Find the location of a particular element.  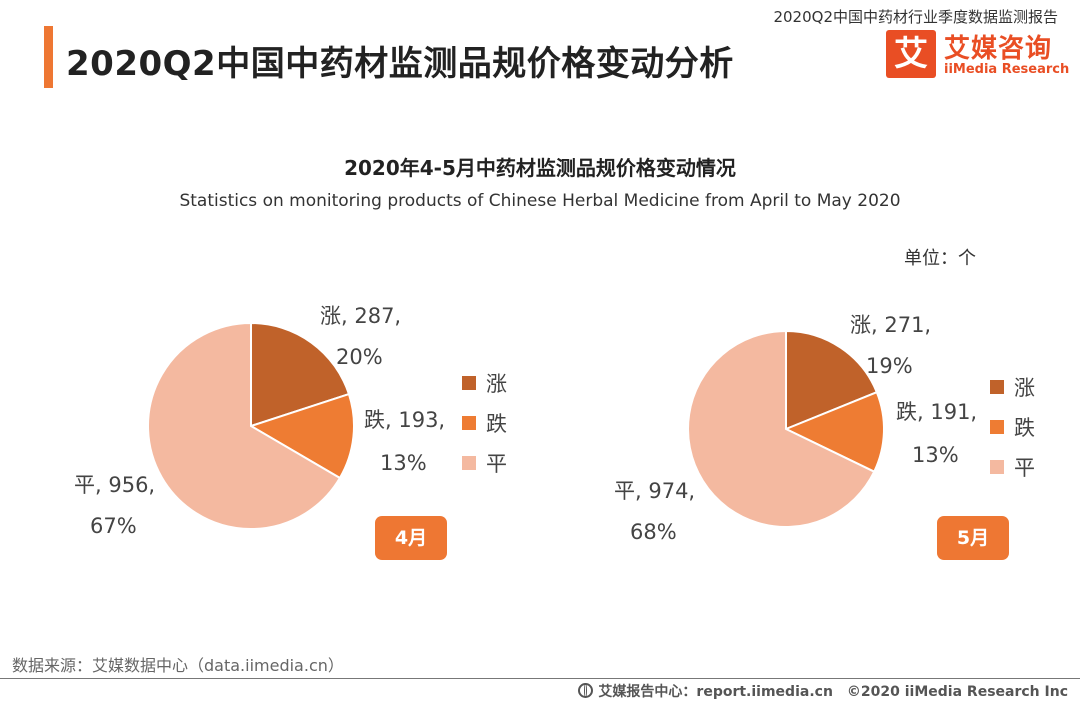

brand-logo: 艾 艾媒咨询 iiMedia Research is located at coordinates (977, 55).